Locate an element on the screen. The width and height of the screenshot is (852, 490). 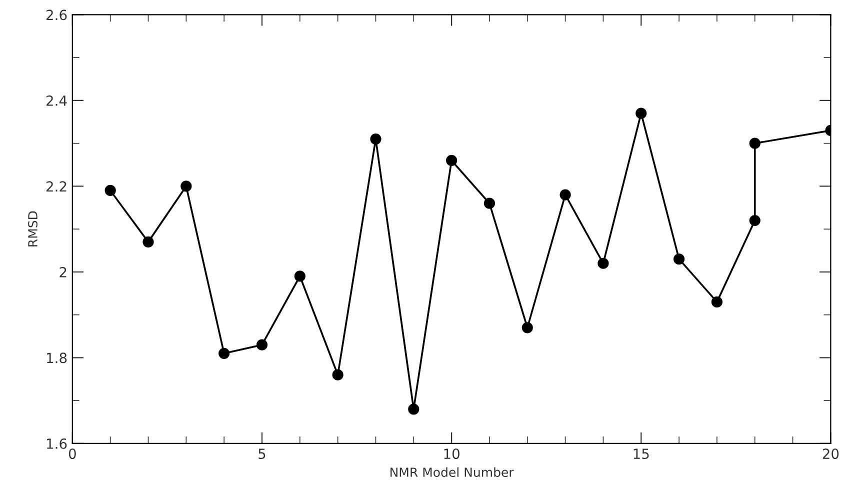
y-axis-title: RMSD is located at coordinates (33, 228).